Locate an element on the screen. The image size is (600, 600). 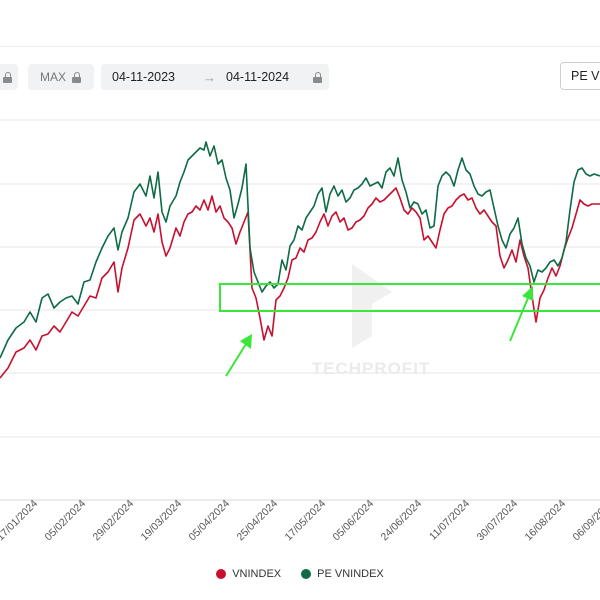
toolbar: MAX 04-11-2023 → 04-11-2024 is located at coordinates (300, 78).